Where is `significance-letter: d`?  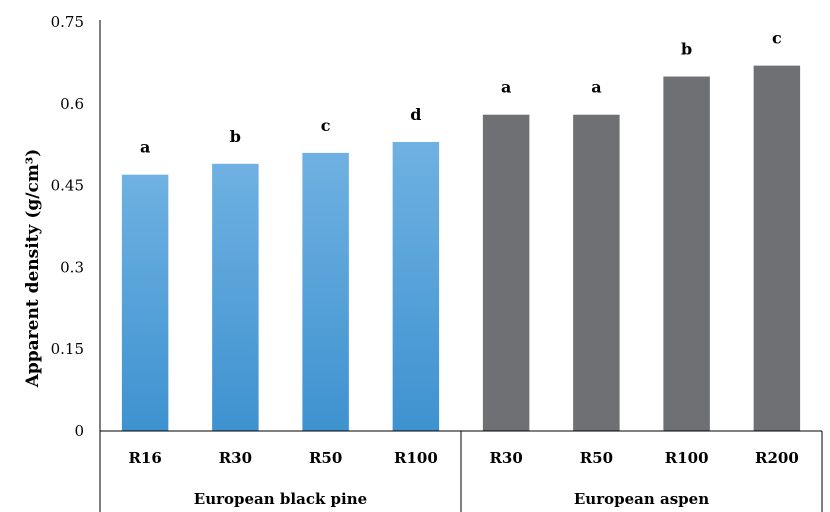 significance-letter: d is located at coordinates (415, 114).